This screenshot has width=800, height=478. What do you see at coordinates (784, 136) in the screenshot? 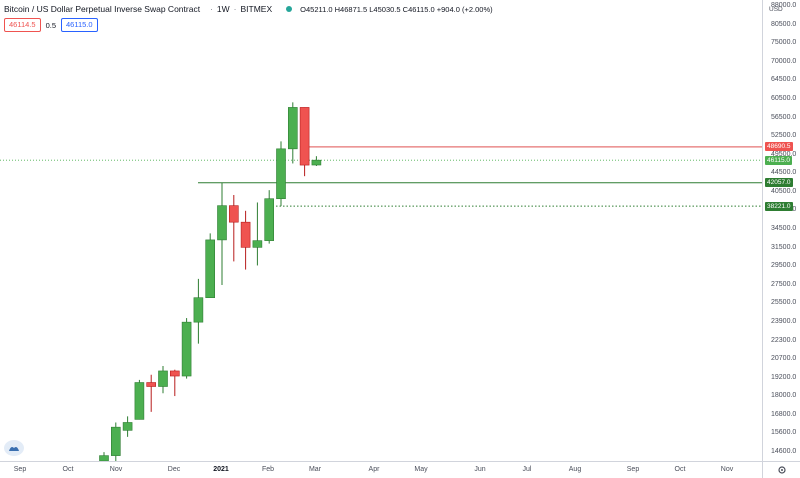
I see `price-tick-label: 52500.0` at bounding box center [784, 136].